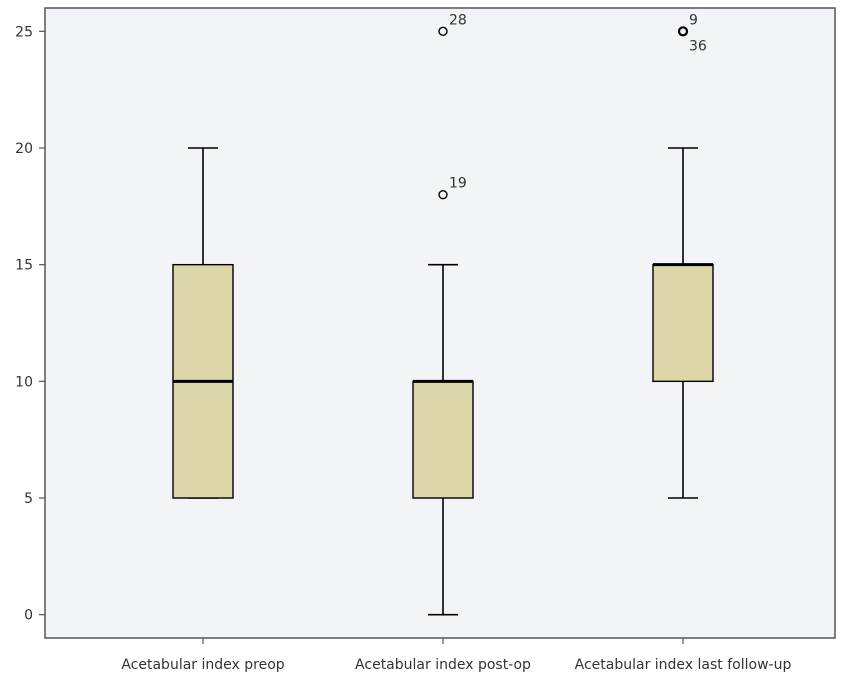 The width and height of the screenshot is (845, 675). What do you see at coordinates (203, 323) in the screenshot?
I see `box-group` at bounding box center [203, 323].